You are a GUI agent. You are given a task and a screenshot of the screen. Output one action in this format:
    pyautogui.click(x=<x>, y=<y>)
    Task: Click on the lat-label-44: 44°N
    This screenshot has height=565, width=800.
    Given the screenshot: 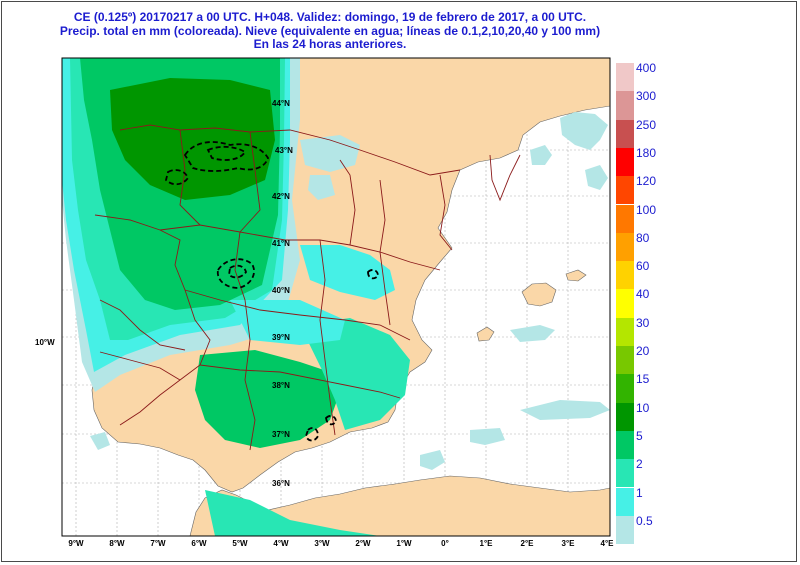 What is the action you would take?
    pyautogui.click(x=281, y=103)
    